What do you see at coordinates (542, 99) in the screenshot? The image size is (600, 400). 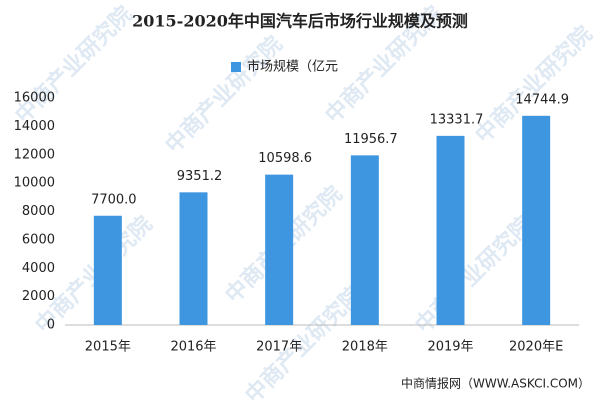 I see `value-label: 14744.9` at bounding box center [542, 99].